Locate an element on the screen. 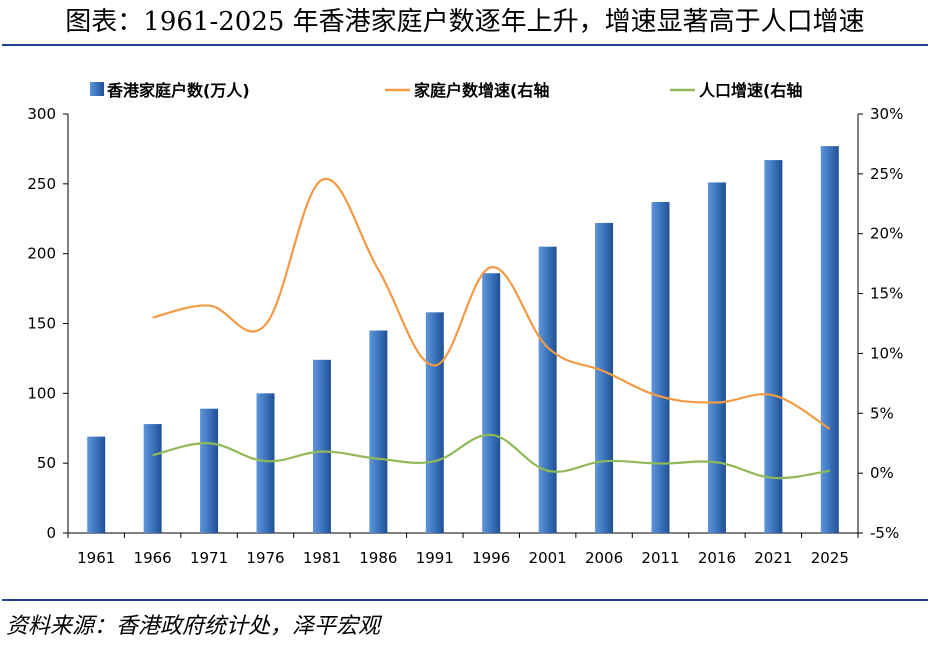 This screenshot has width=930, height=657. x-tick-label: 2001 is located at coordinates (548, 558).